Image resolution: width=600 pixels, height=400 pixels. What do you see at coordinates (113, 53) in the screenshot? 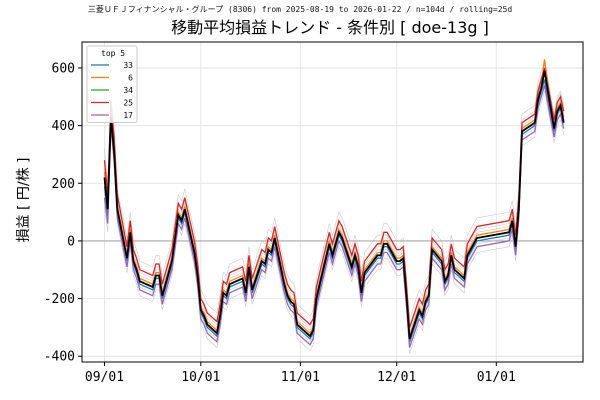
I see `legend-title: top 5` at bounding box center [113, 53].